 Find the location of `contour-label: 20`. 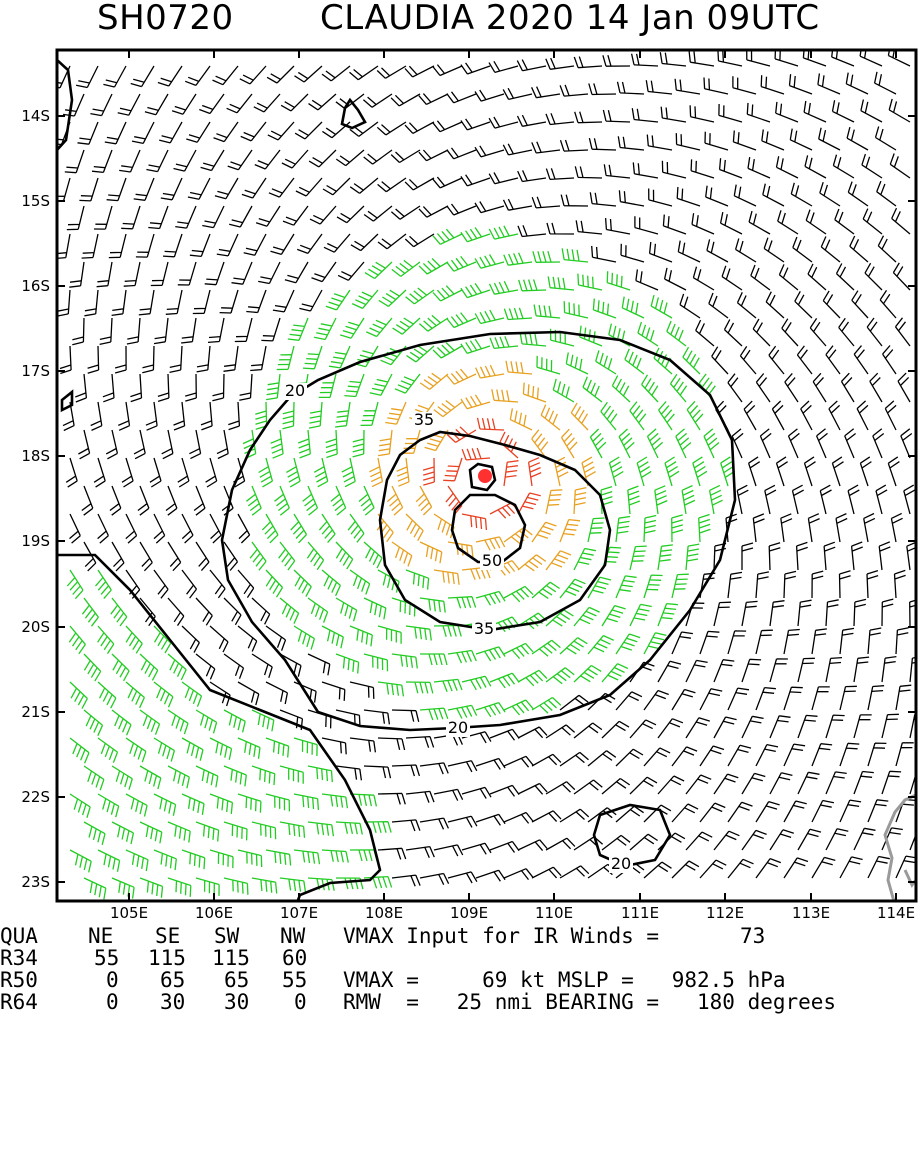

contour-label: 20 is located at coordinates (458, 727).